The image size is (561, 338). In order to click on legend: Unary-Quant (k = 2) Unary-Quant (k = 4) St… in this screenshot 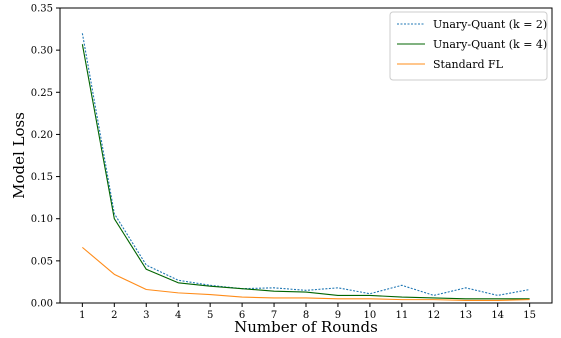, I will do `click(468, 46)`.